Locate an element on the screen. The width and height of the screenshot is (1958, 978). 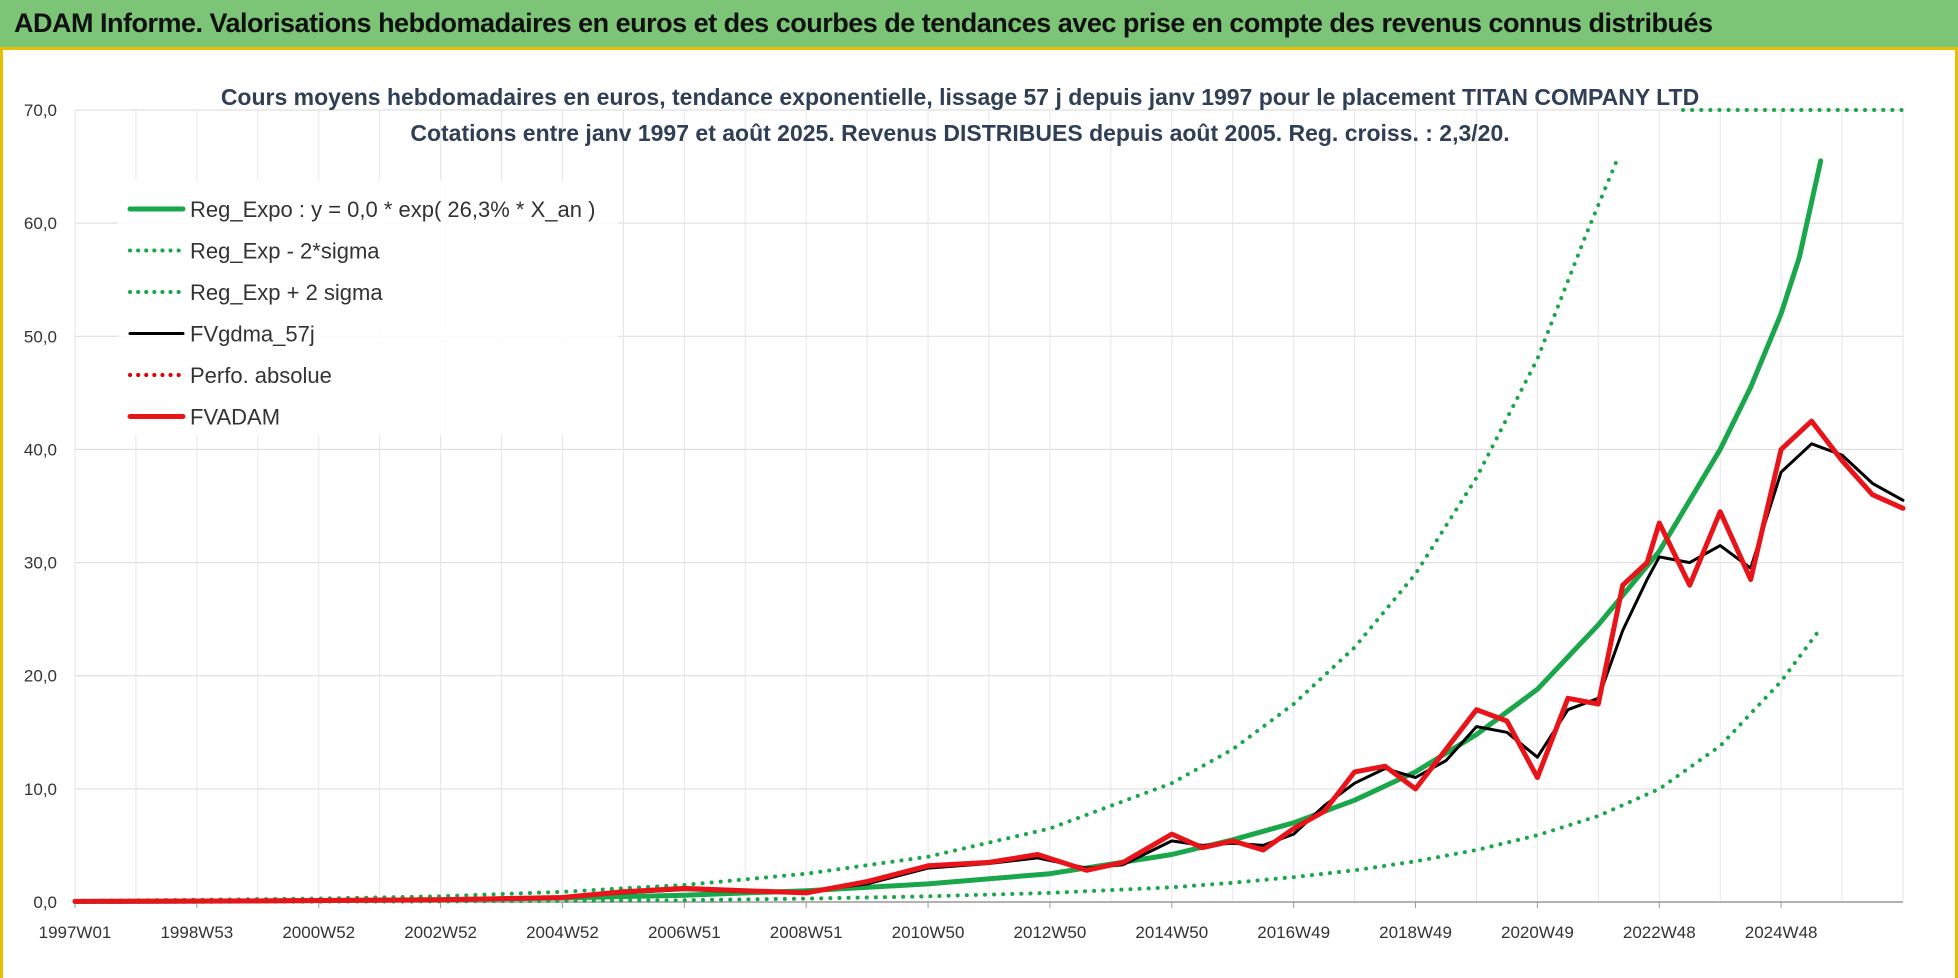
x-tick-label: 2008W51 is located at coordinates (806, 932).